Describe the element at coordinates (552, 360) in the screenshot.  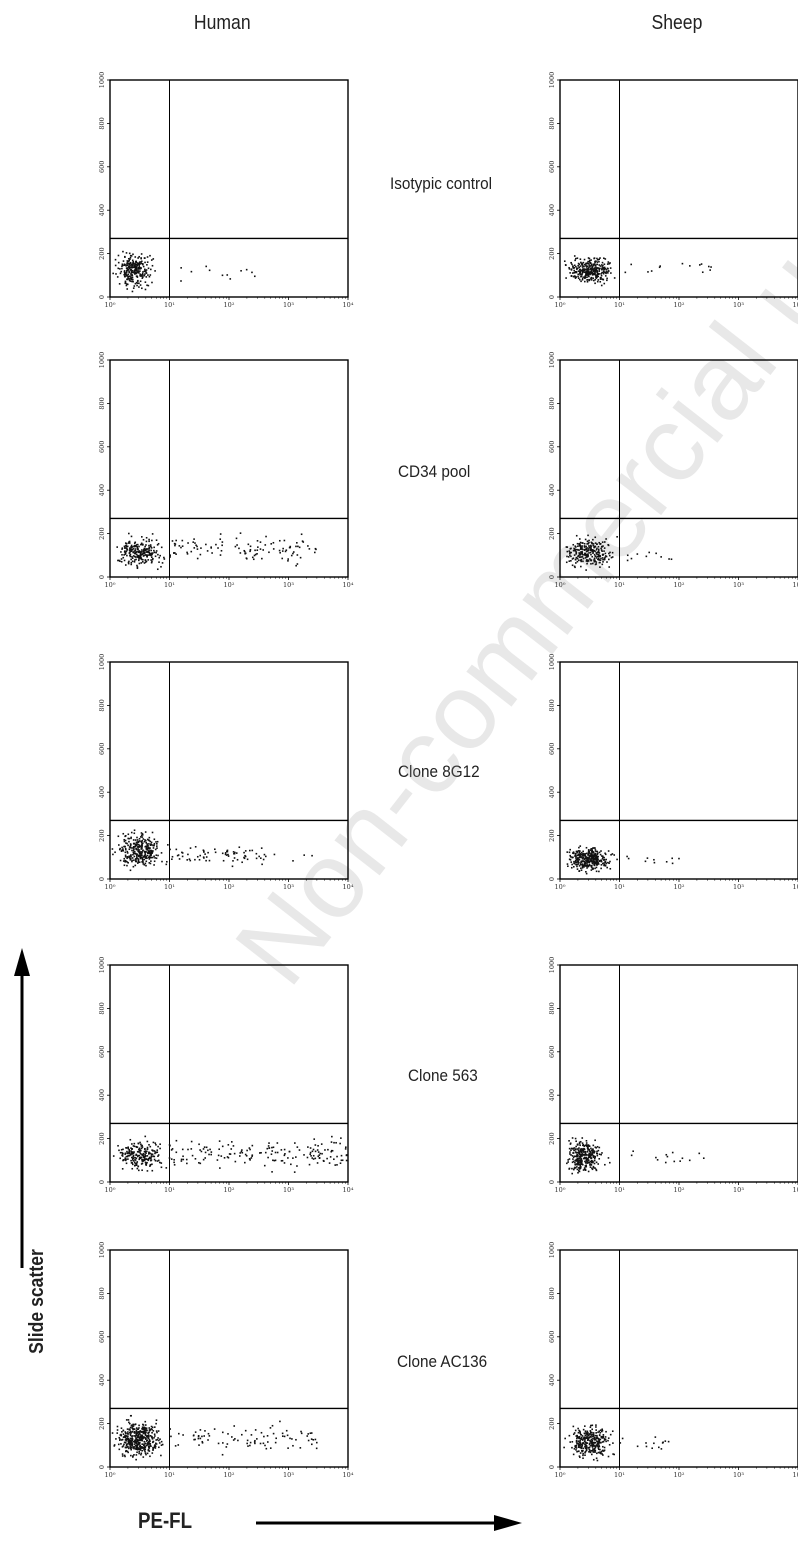
I see `y-tick-label: 1000` at that location.